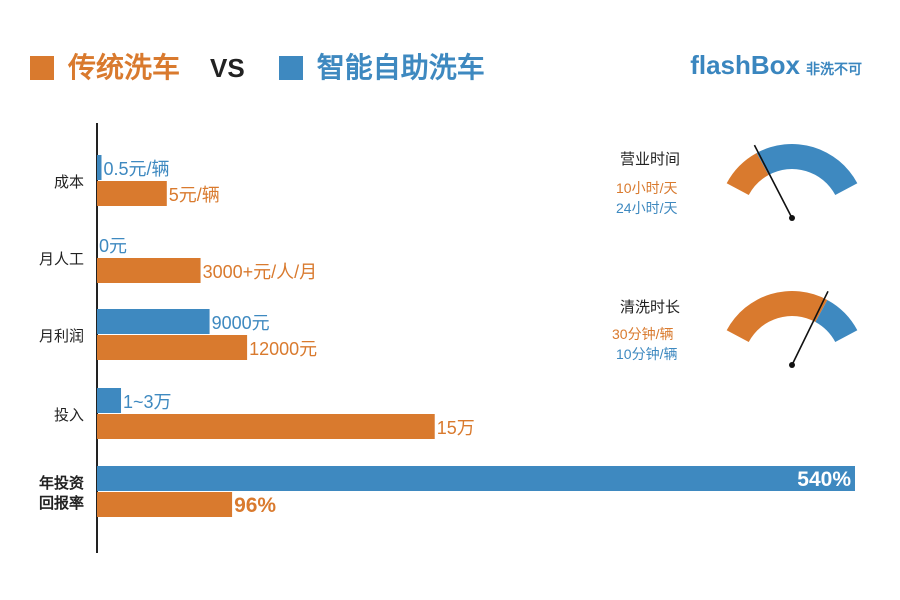  I want to click on data-label-smart: 0元, so click(113, 246).